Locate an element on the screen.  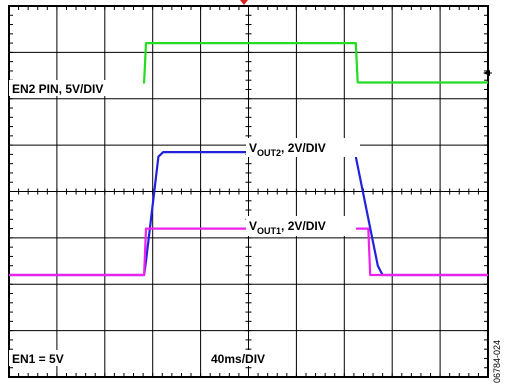
vout2-label: VOUT2, 2V/DIV is located at coordinates (303, 148).